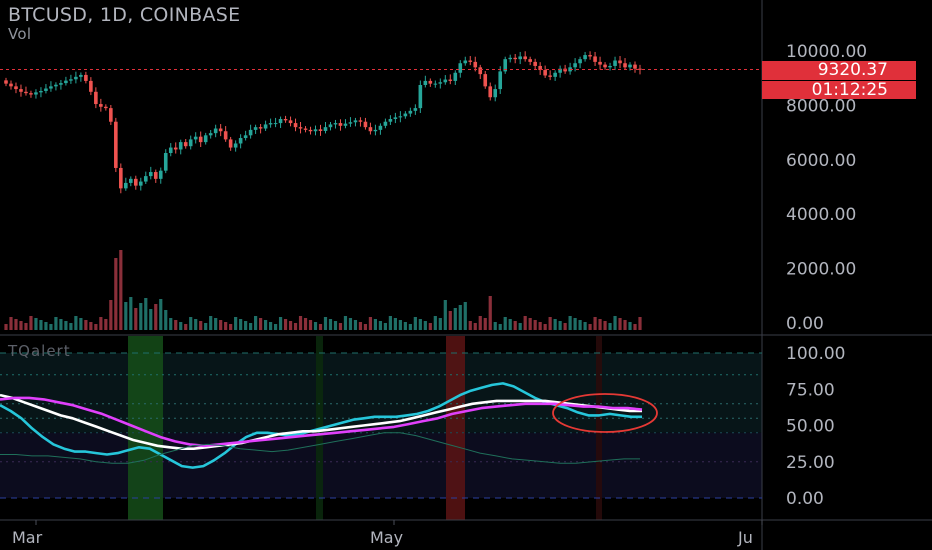 The height and width of the screenshot is (550, 932). What do you see at coordinates (839, 70) in the screenshot?
I see `last-price-badge: 9320.37` at bounding box center [839, 70].